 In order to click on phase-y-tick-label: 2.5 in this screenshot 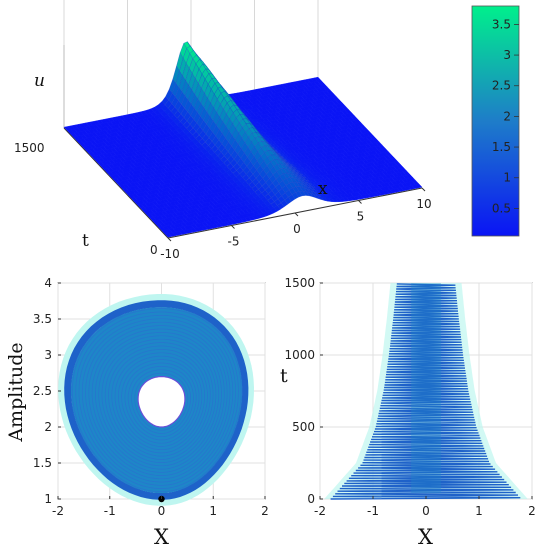, I will do `click(42, 391)`.